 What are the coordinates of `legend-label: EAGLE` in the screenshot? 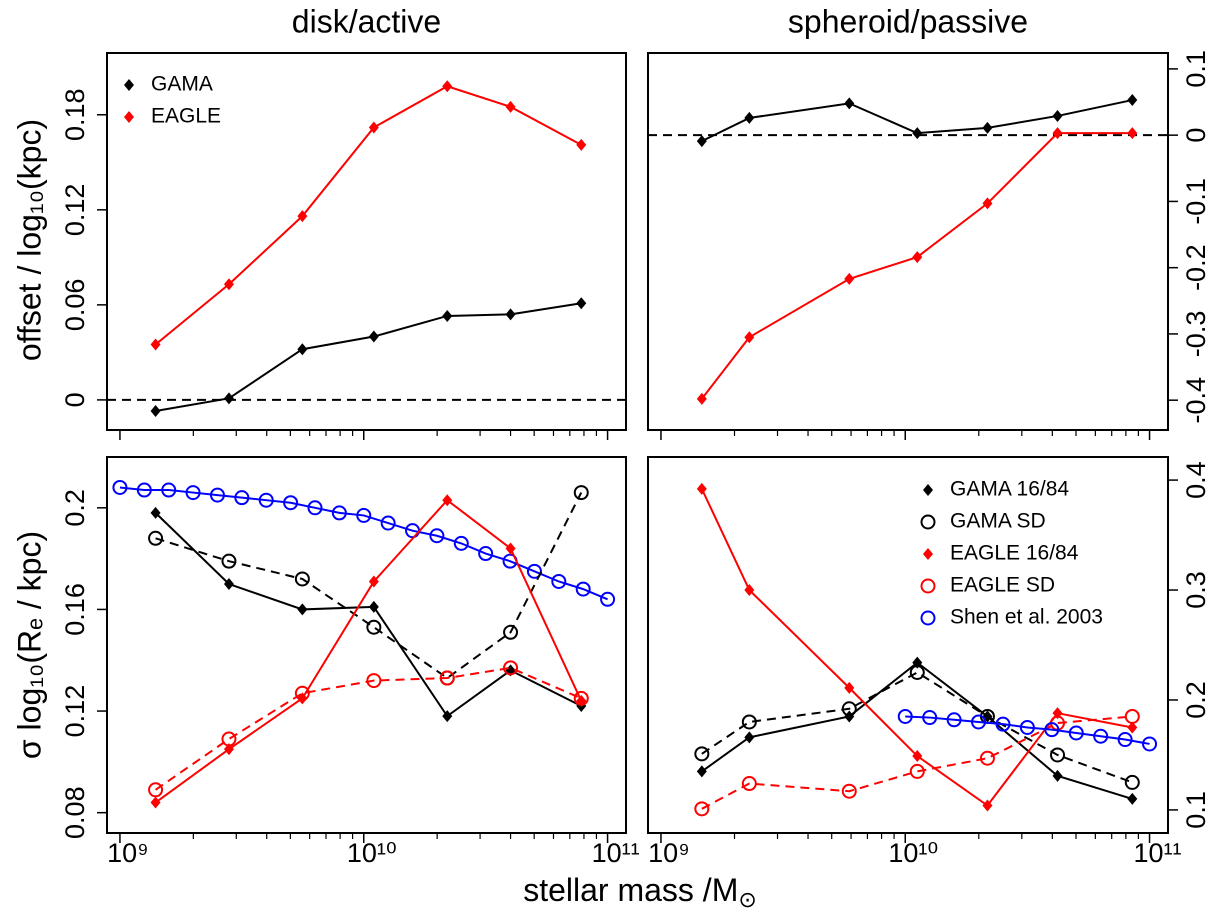 It's located at (186, 116).